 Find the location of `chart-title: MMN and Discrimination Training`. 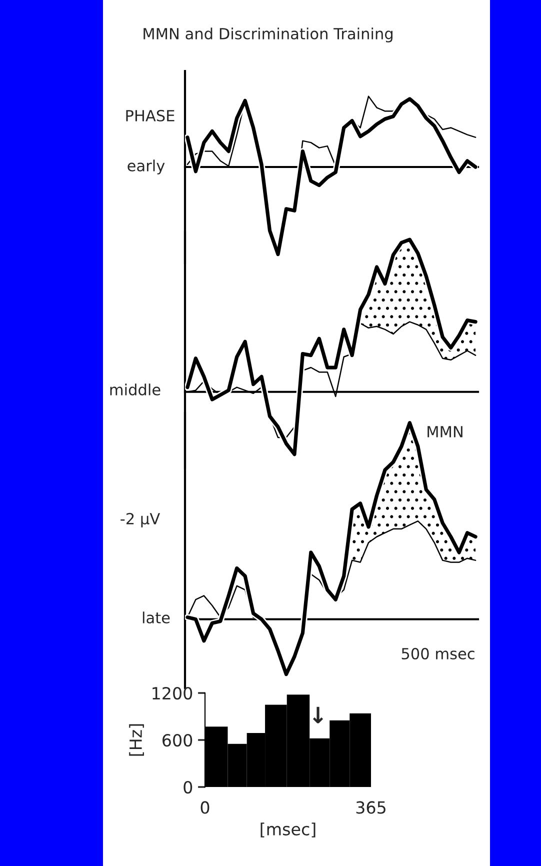

chart-title: MMN and Discrimination Training is located at coordinates (268, 35).